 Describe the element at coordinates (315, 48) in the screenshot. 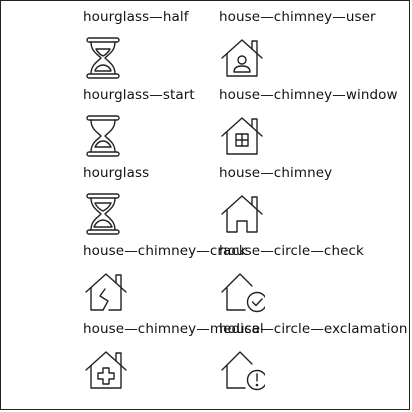

I see `icon-tile-house-chimney-user: house—chimney—user` at that location.